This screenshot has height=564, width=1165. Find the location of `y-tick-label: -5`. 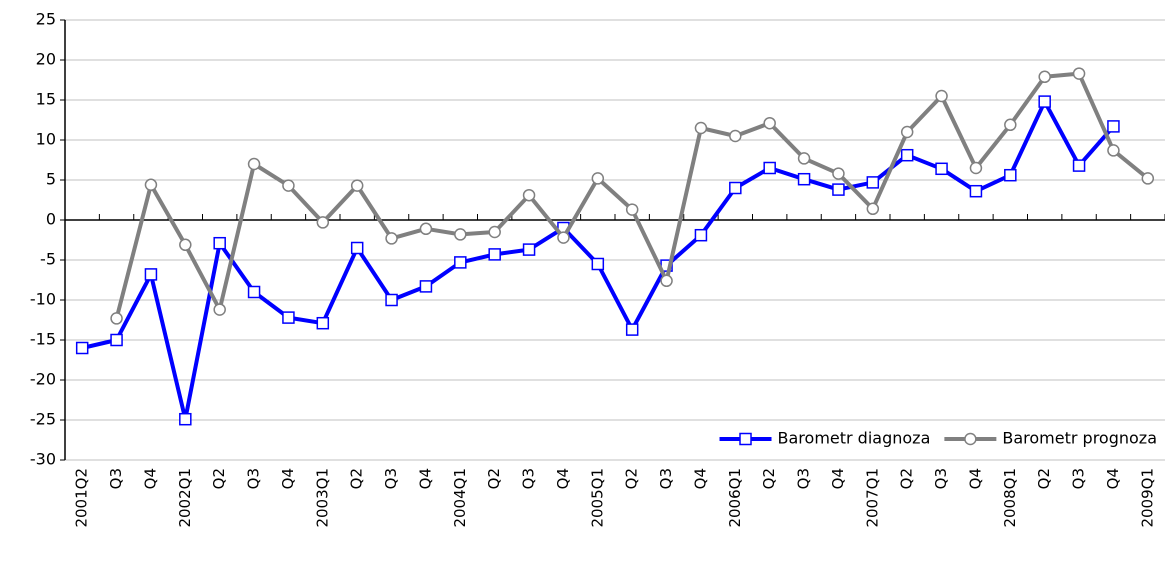

y-tick-label: -5 is located at coordinates (48, 259).